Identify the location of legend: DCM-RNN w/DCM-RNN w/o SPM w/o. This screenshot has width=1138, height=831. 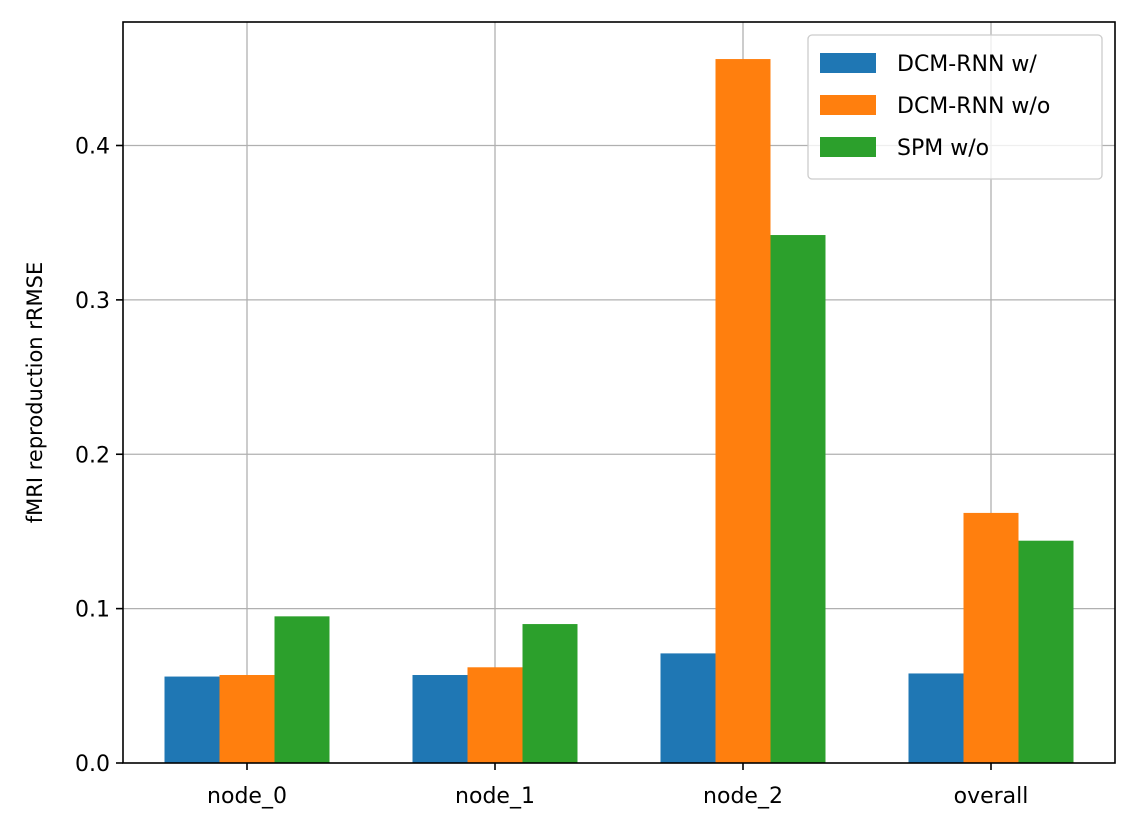
(955, 107).